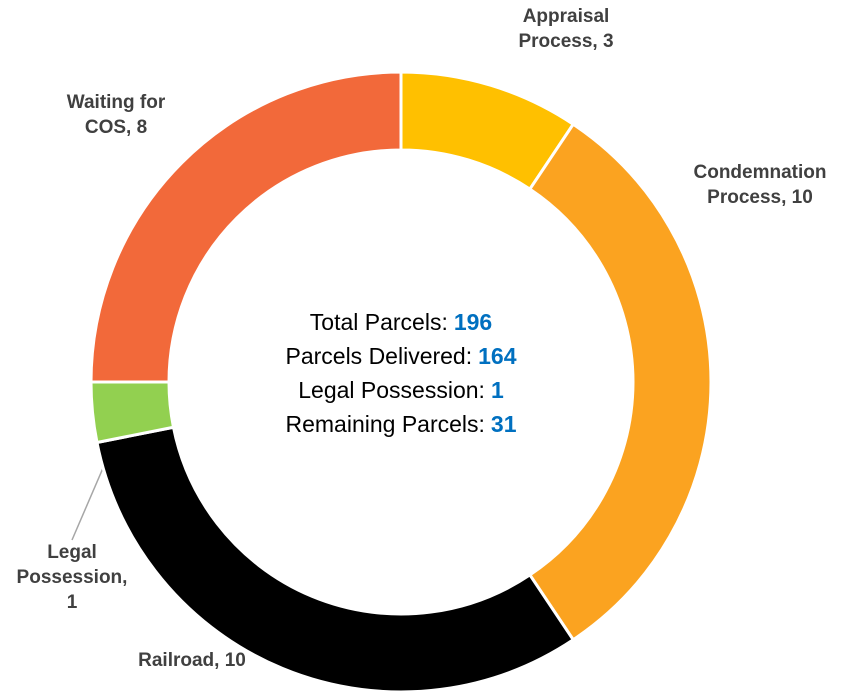  Describe the element at coordinates (379, 322) in the screenshot. I see `center-label: Total Parcels:` at that location.